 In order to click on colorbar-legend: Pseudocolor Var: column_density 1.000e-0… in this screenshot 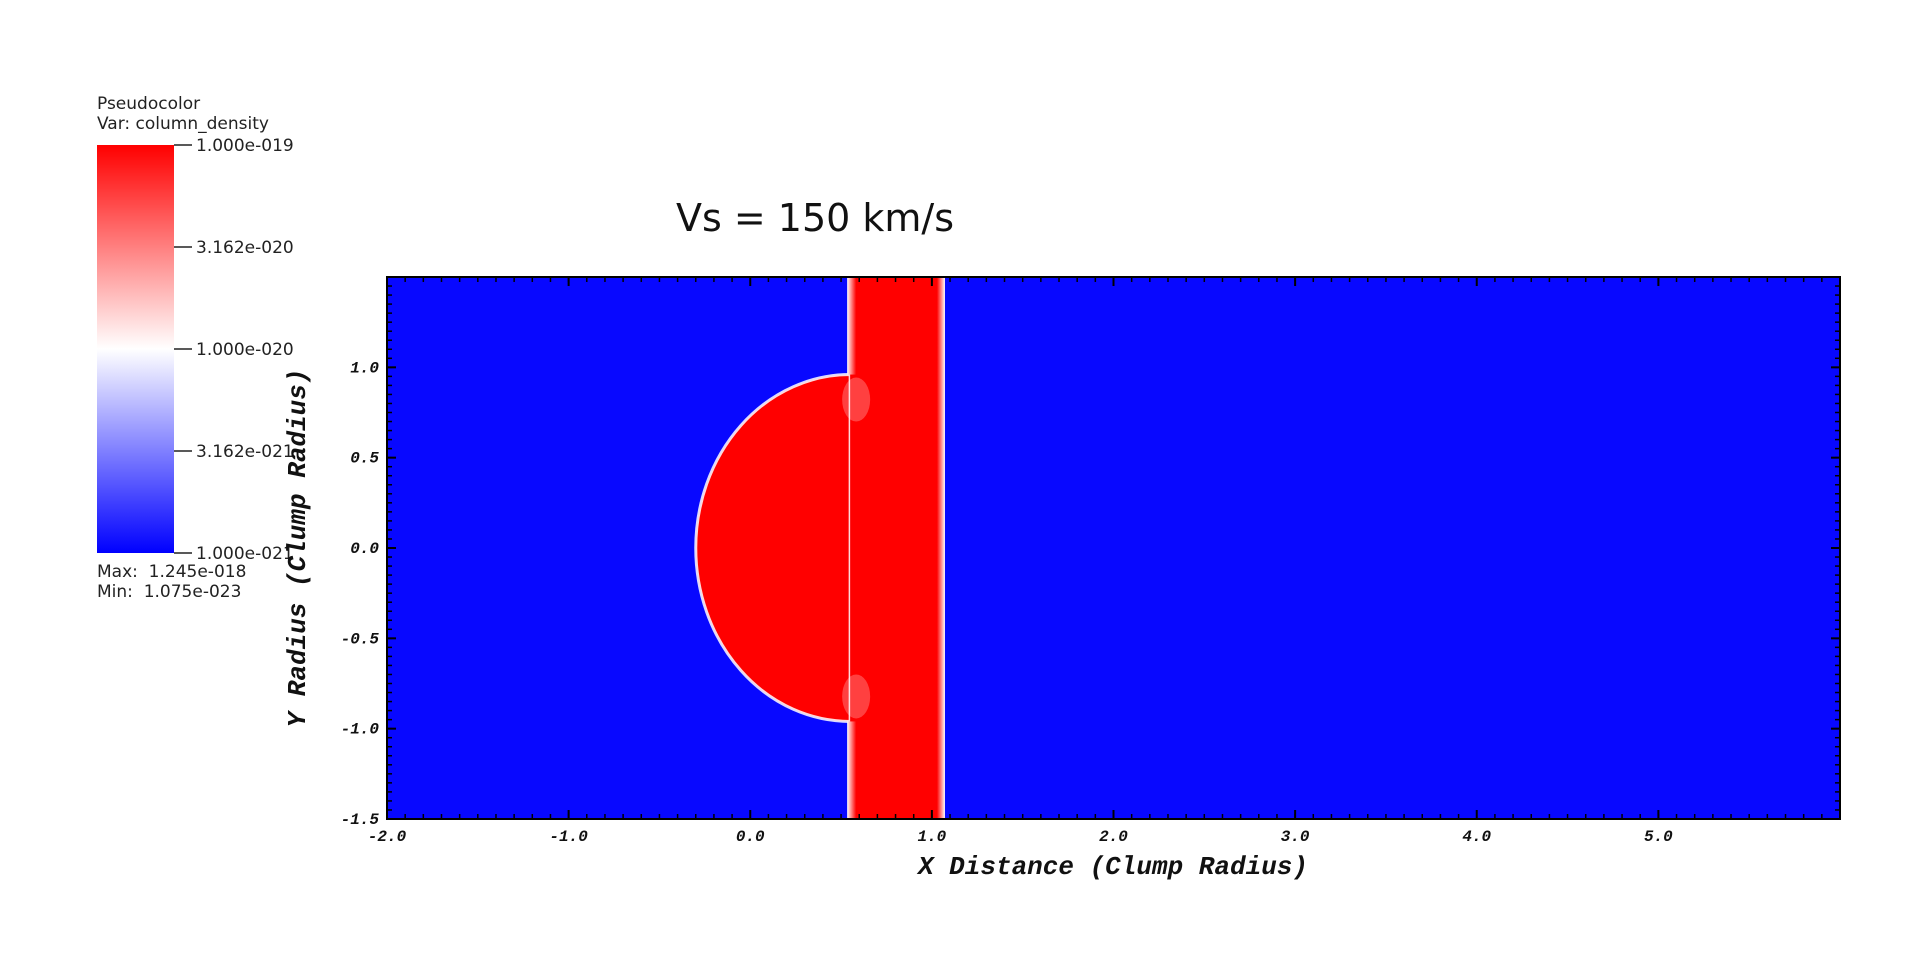, I will do `click(170, 310)`.